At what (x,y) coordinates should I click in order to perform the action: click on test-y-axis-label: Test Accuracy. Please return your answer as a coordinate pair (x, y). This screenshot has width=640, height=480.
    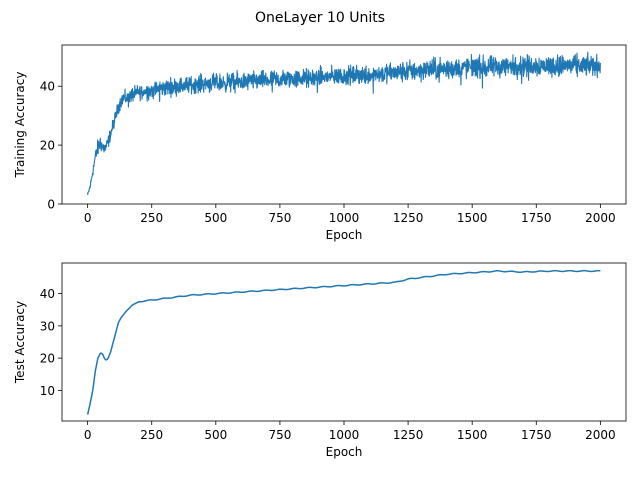
    Looking at the image, I should click on (20, 342).